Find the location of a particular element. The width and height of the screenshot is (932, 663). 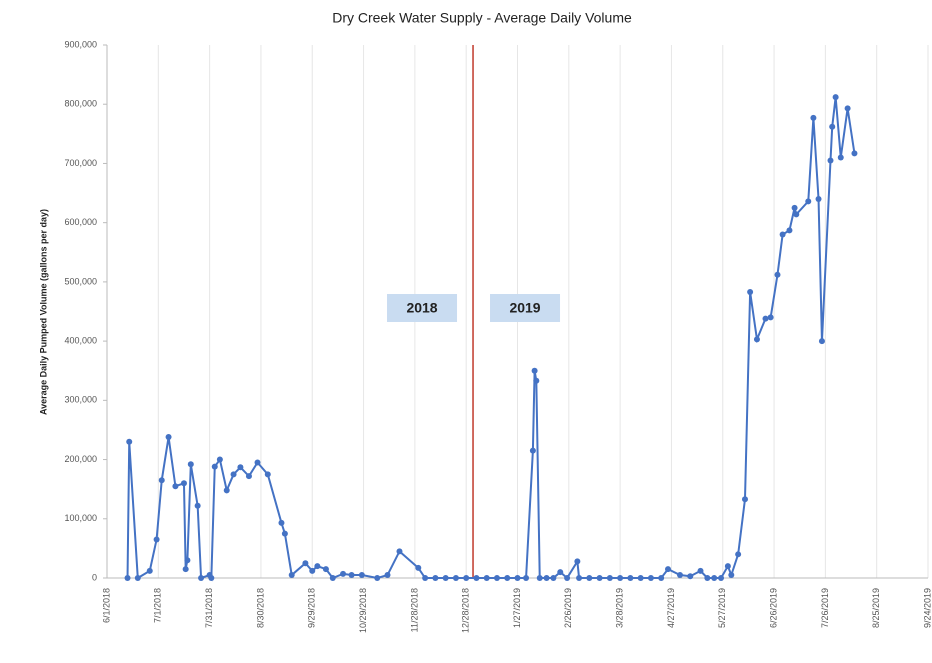

annotation-box is located at coordinates (525, 308).